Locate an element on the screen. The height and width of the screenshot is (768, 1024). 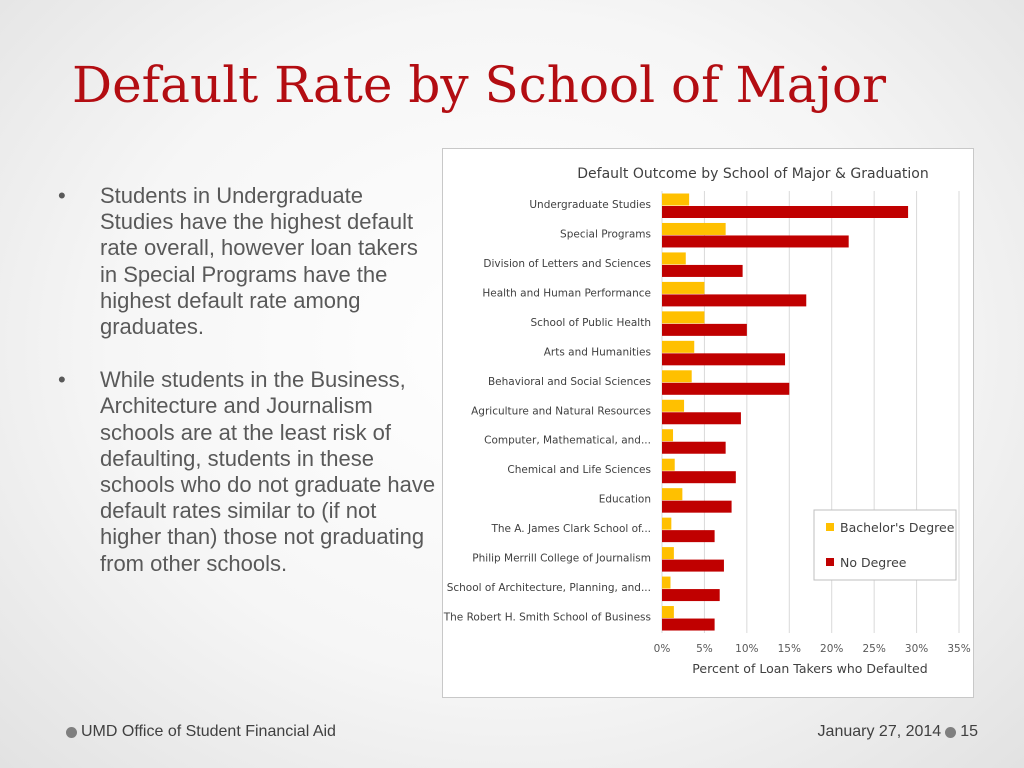
slide-title: Default Rate by School of Major is located at coordinates (479, 85).